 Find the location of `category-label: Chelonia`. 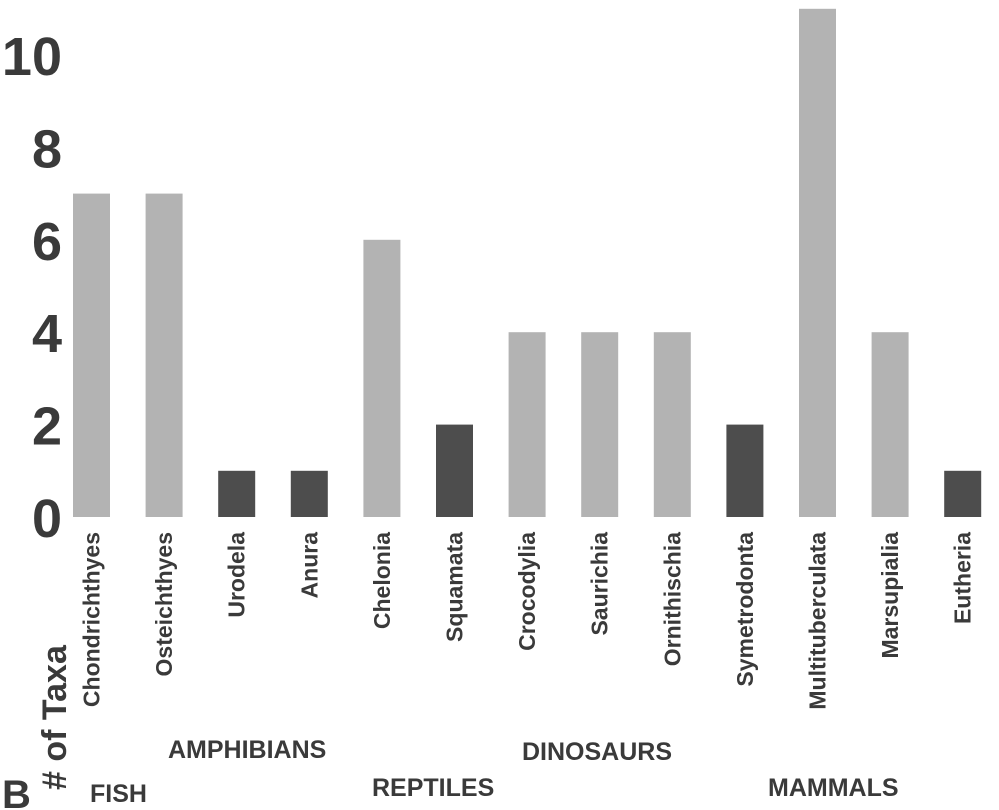

category-label: Chelonia is located at coordinates (382, 580).